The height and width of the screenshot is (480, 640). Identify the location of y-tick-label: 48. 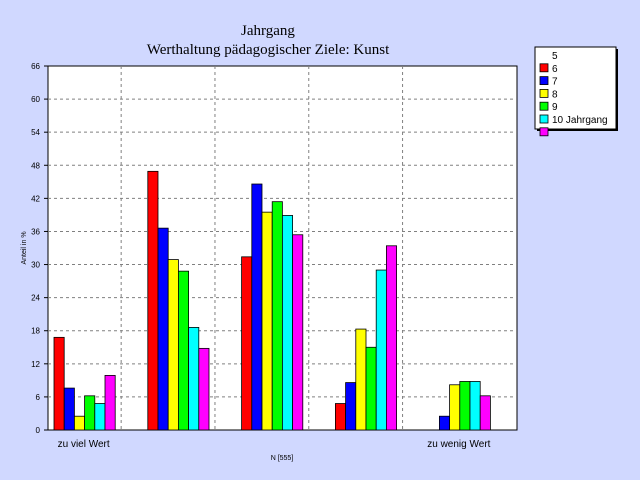
(35, 165).